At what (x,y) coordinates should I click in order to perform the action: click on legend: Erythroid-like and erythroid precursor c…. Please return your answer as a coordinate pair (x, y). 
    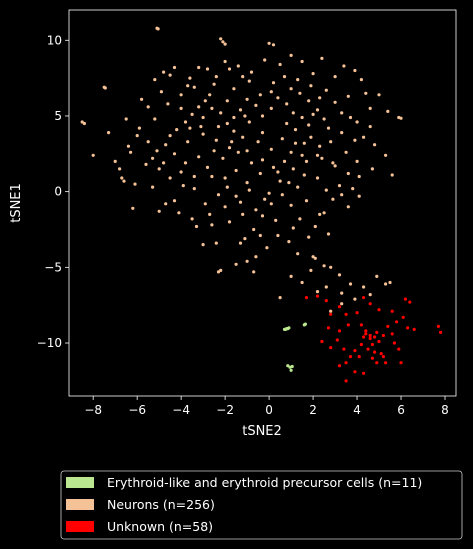
    Looking at the image, I should click on (261, 505).